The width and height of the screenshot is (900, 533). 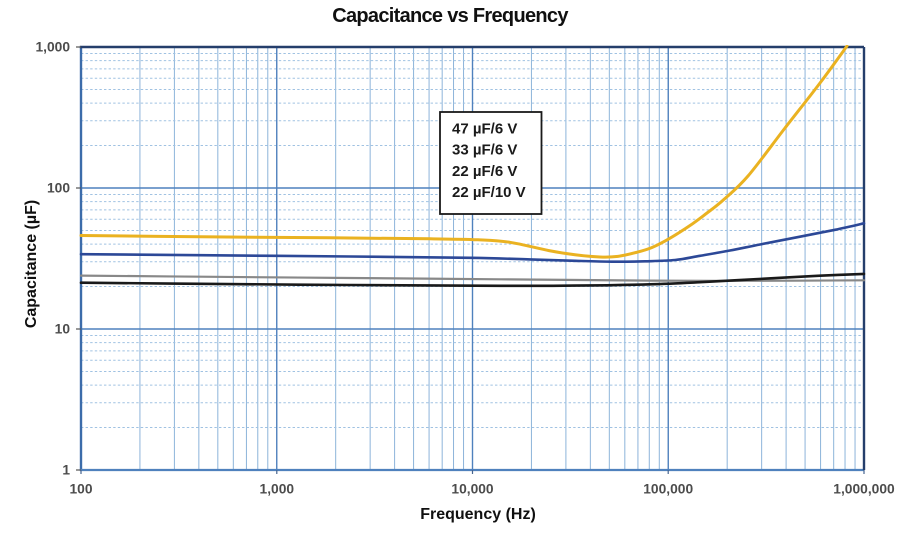 I want to click on svg-text: 100,000, so click(x=668, y=489).